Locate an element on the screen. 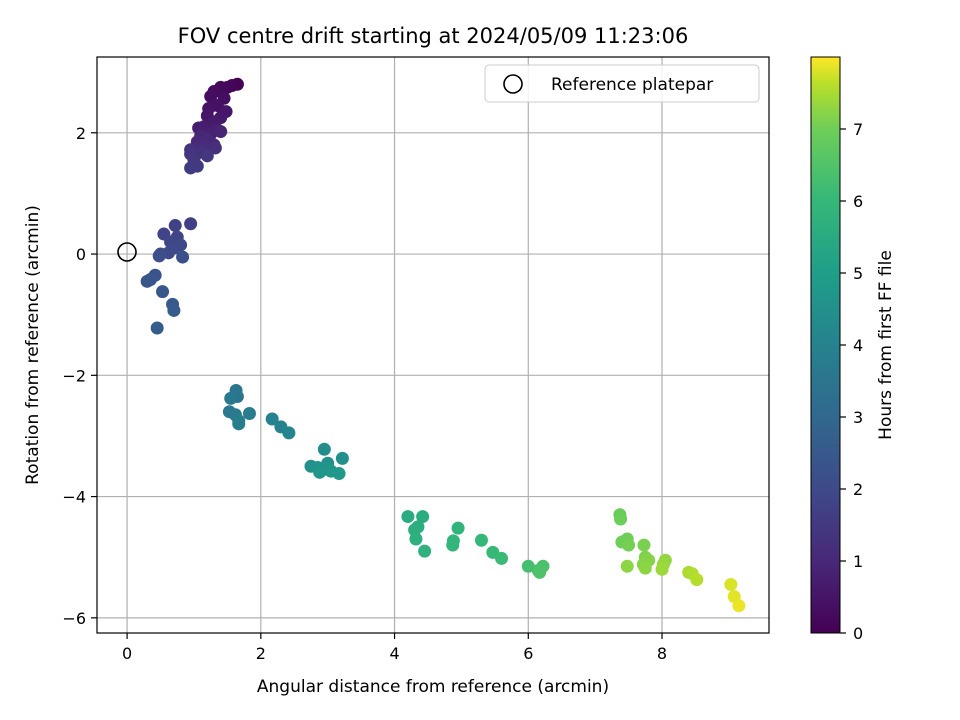 Image resolution: width=960 pixels, height=720 pixels. y-tick-label: 2 is located at coordinates (81, 133).